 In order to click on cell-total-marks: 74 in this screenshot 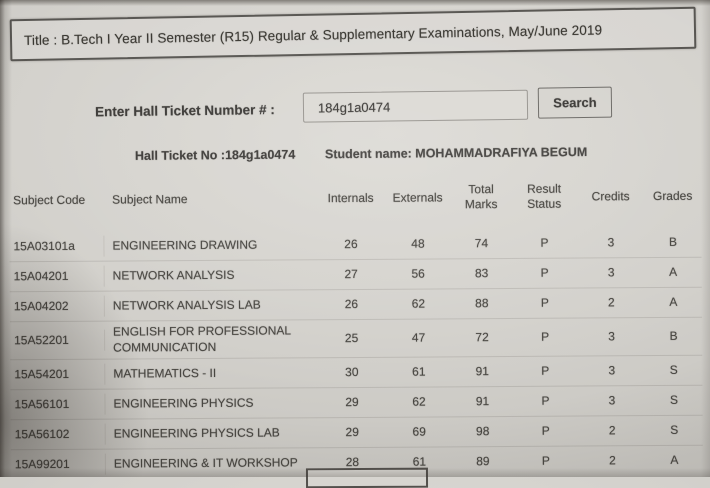, I will do `click(481, 242)`.